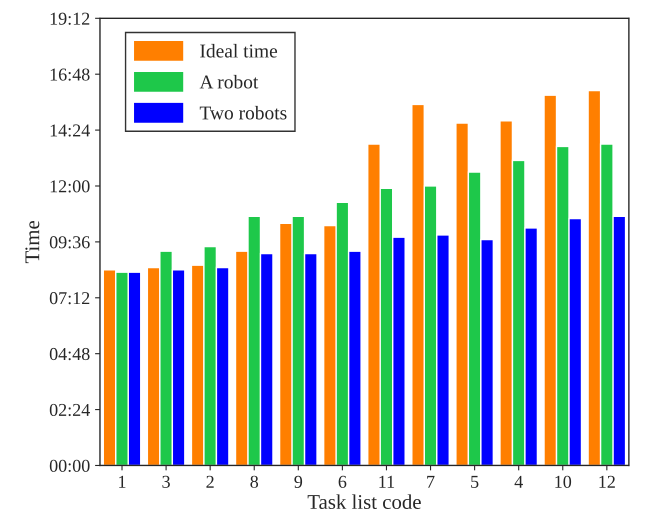 The image size is (645, 523). Describe the element at coordinates (70, 186) in the screenshot. I see `y-tick-label: 12:00` at that location.